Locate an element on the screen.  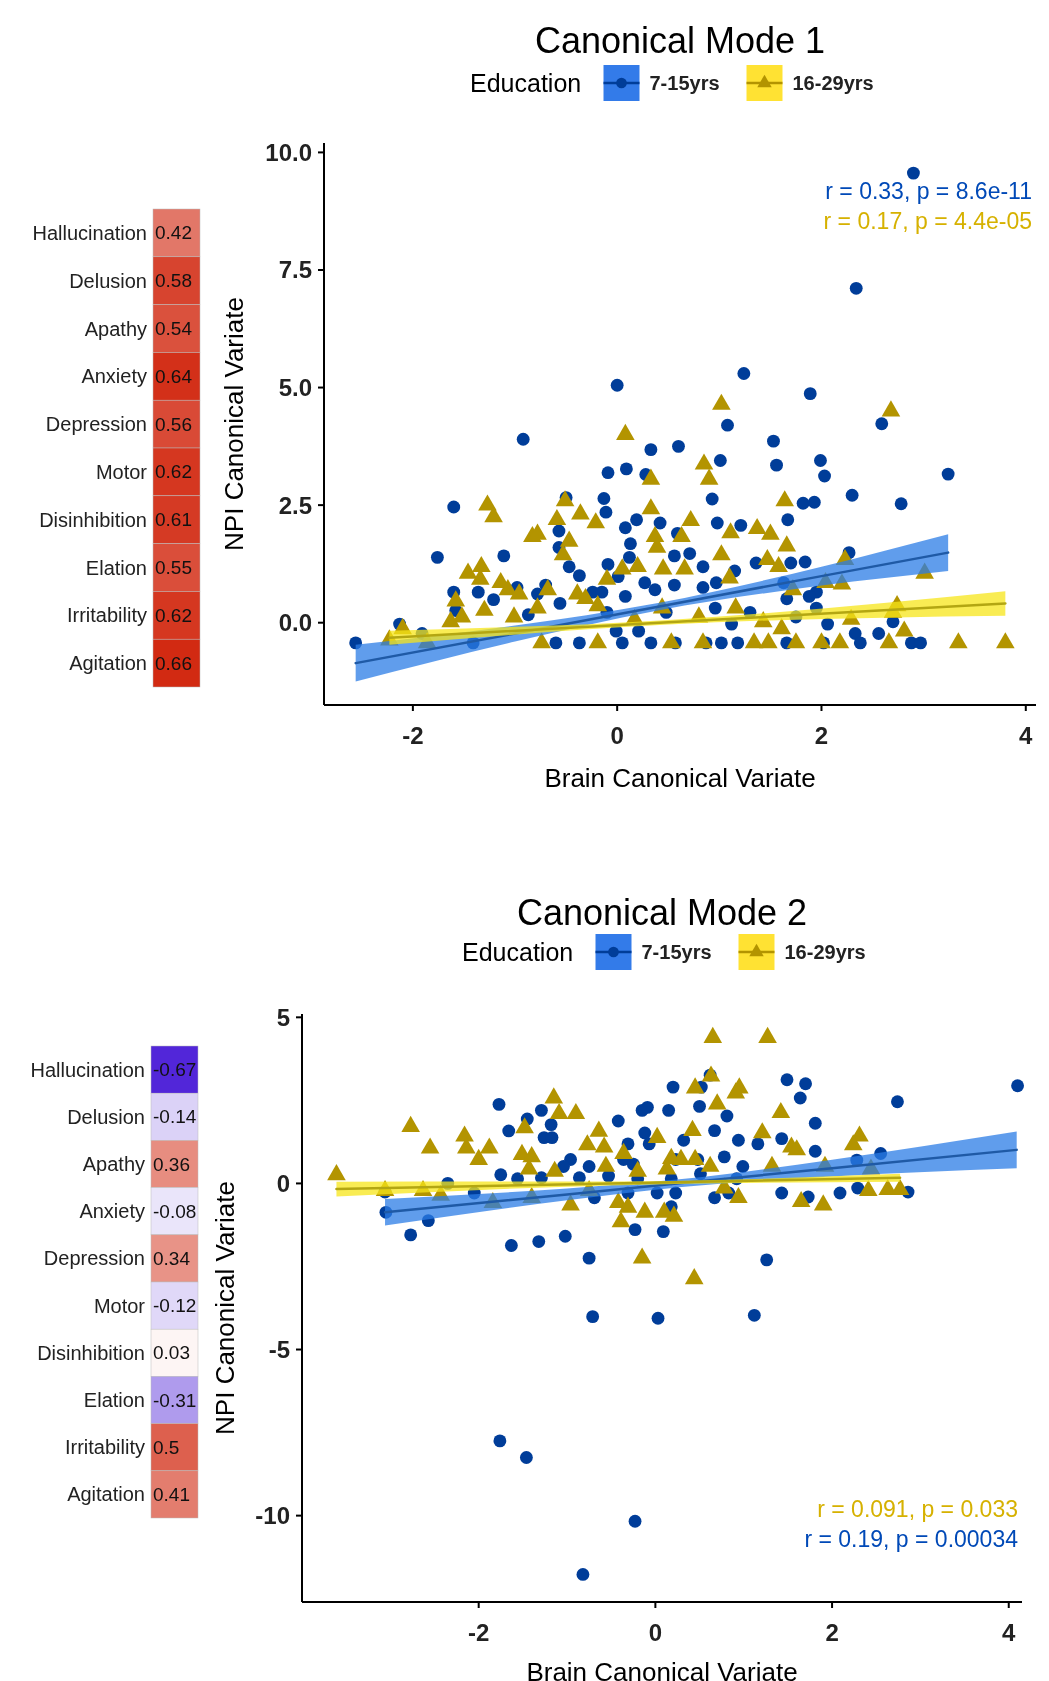
y-tick-label: 10.0 is located at coordinates (288, 152).